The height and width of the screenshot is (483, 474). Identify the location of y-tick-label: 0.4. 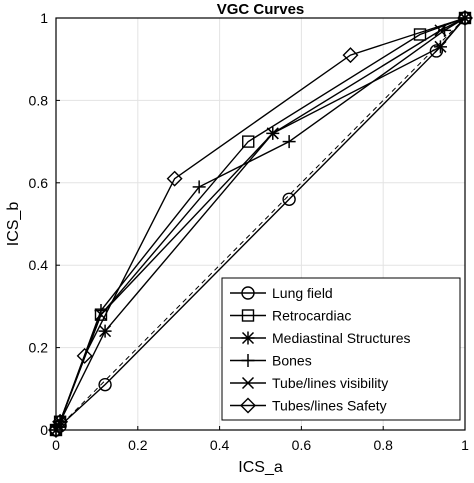
(39, 265).